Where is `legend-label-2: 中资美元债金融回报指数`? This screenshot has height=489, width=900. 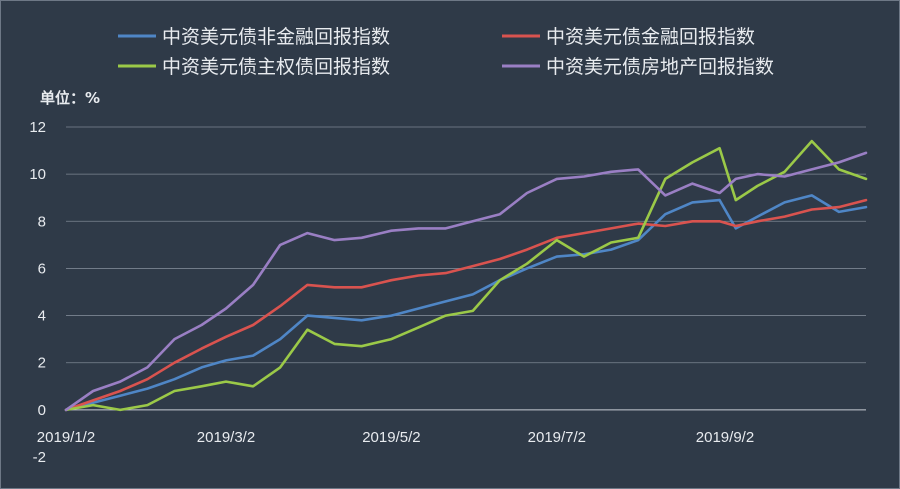 legend-label-2: 中资美元债金融回报指数 is located at coordinates (650, 37).